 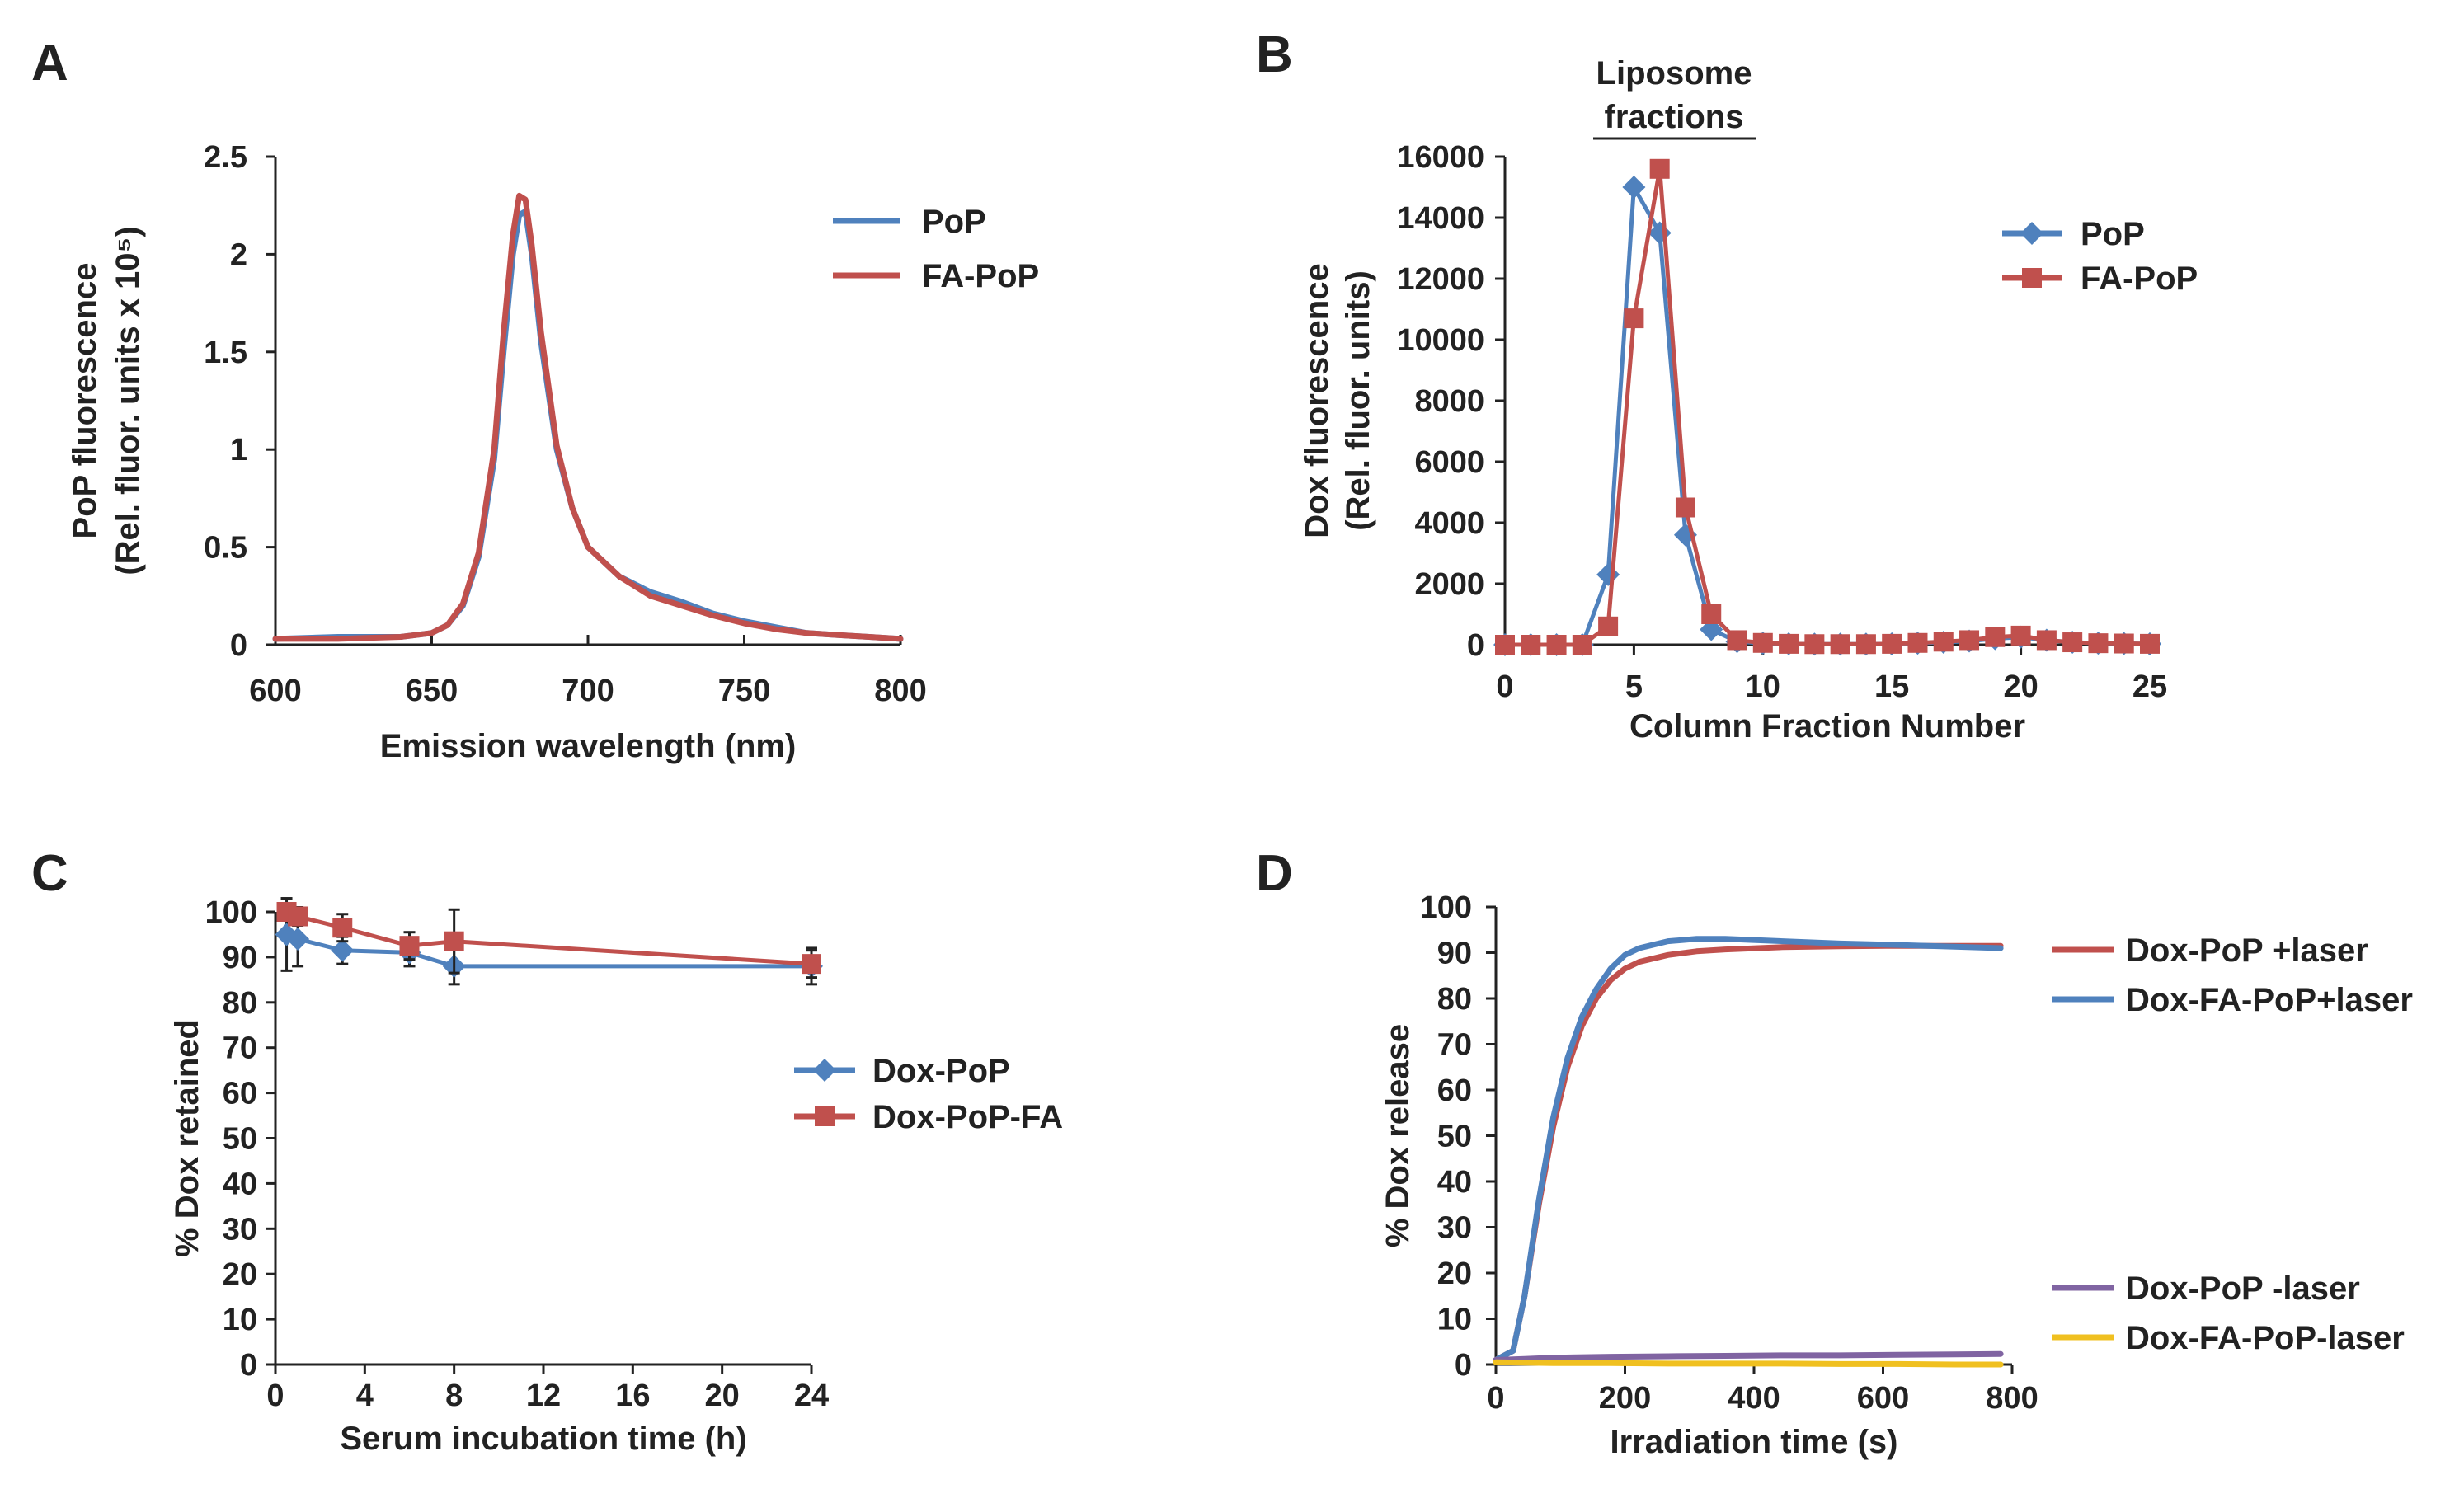 I want to click on x-tick-label: 20, so click(x=722, y=1396).